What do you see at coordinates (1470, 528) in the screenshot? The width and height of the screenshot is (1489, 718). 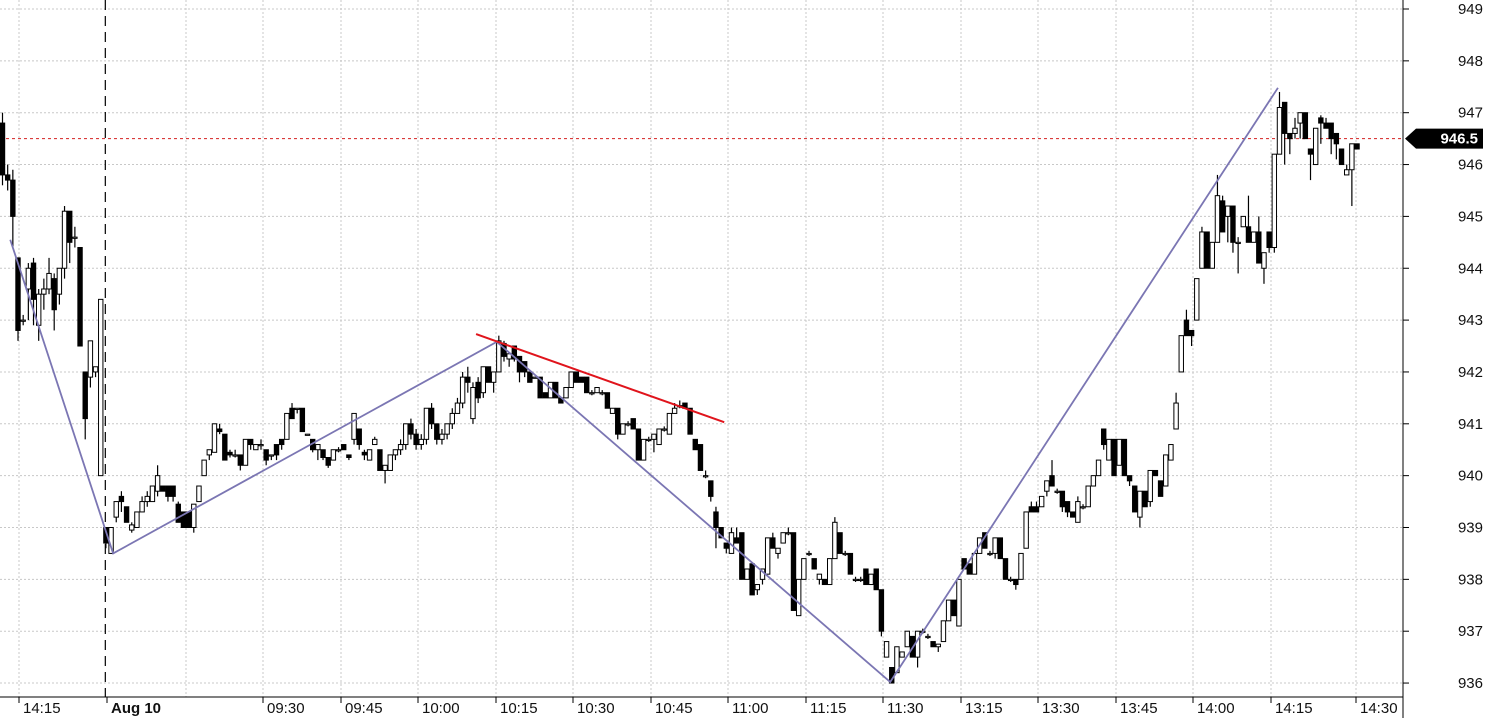 I see `y-tick-label: 939` at bounding box center [1470, 528].